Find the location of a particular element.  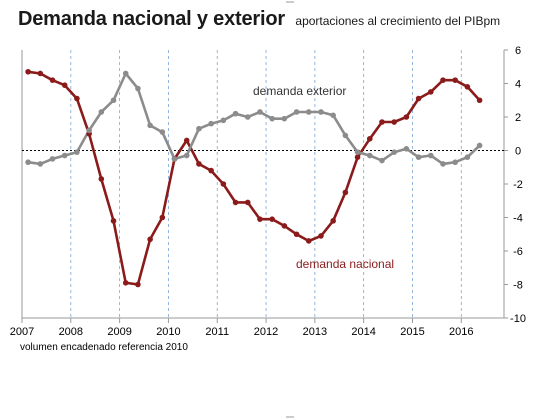

x-tick-label: 2007 is located at coordinates (22, 332).